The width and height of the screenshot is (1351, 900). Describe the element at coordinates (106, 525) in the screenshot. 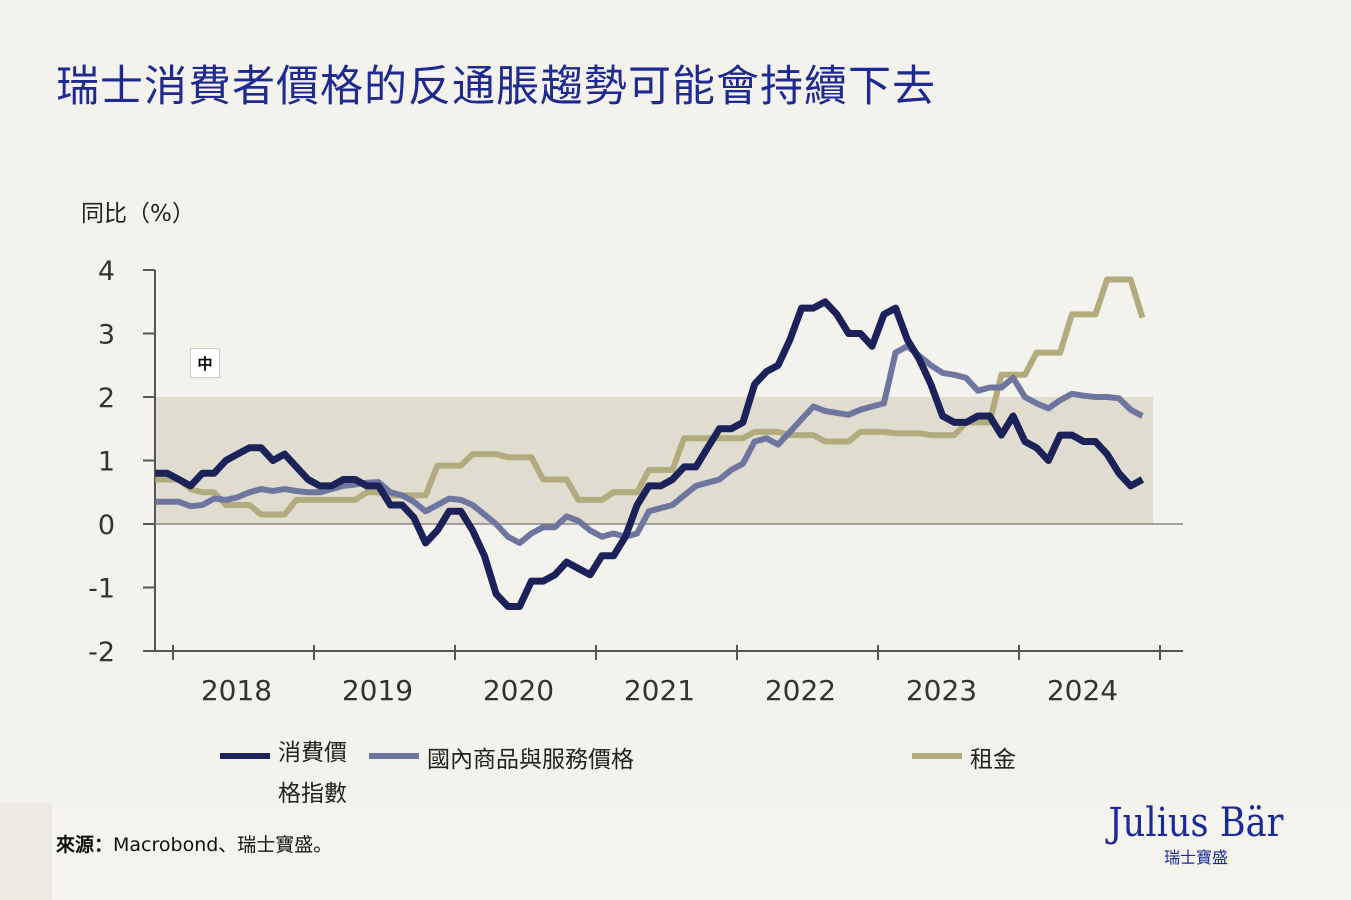

I see `y-tick-label: 0` at that location.